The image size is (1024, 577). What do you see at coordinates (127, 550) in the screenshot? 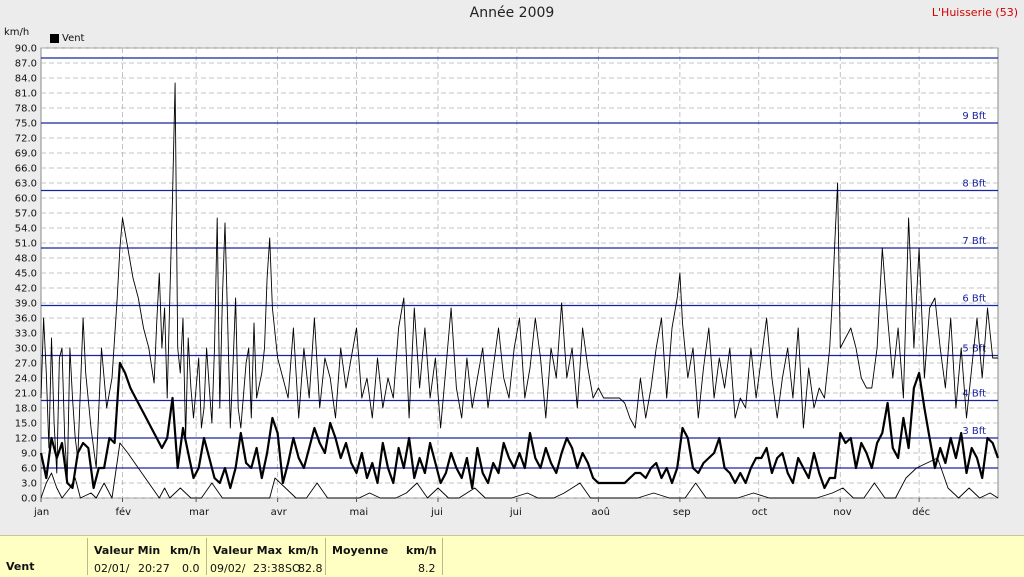
I see `min-header: Valeur Min` at bounding box center [127, 550].